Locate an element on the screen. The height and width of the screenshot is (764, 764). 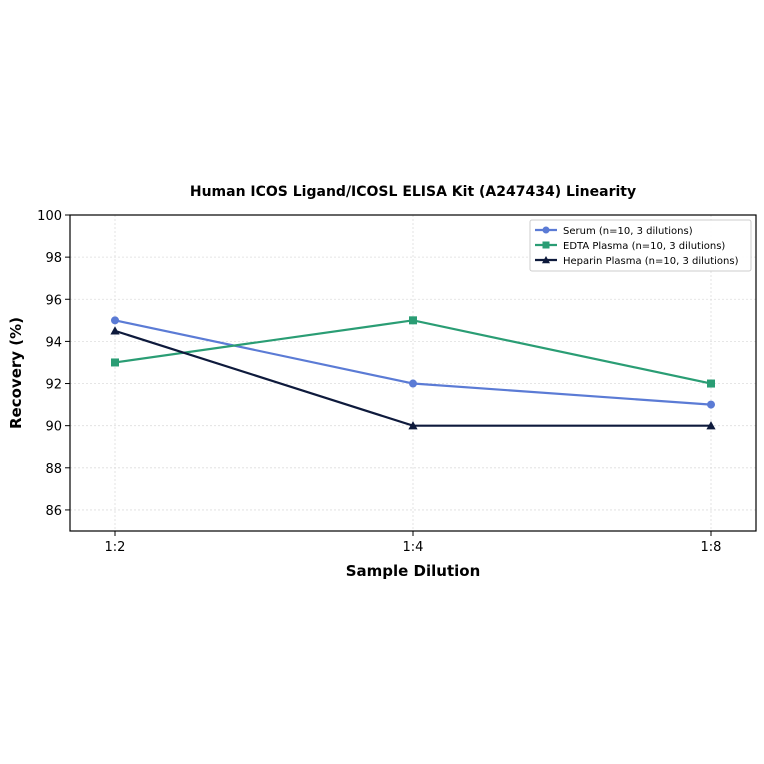
y-tick-label: 98 is located at coordinates (53, 258).